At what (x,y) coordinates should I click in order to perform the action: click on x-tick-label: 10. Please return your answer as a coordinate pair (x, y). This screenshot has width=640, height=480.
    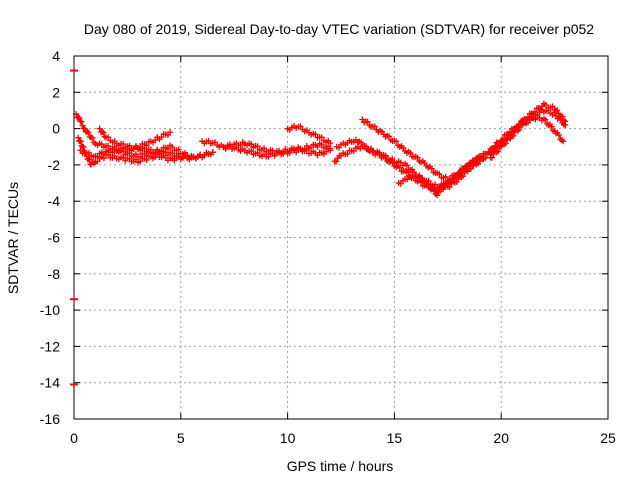
    Looking at the image, I should click on (288, 438).